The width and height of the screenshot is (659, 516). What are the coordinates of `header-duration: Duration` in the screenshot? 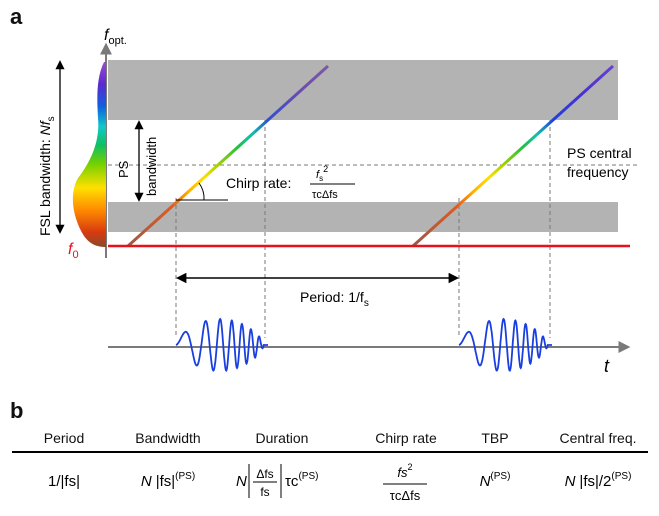 It's located at (282, 438).